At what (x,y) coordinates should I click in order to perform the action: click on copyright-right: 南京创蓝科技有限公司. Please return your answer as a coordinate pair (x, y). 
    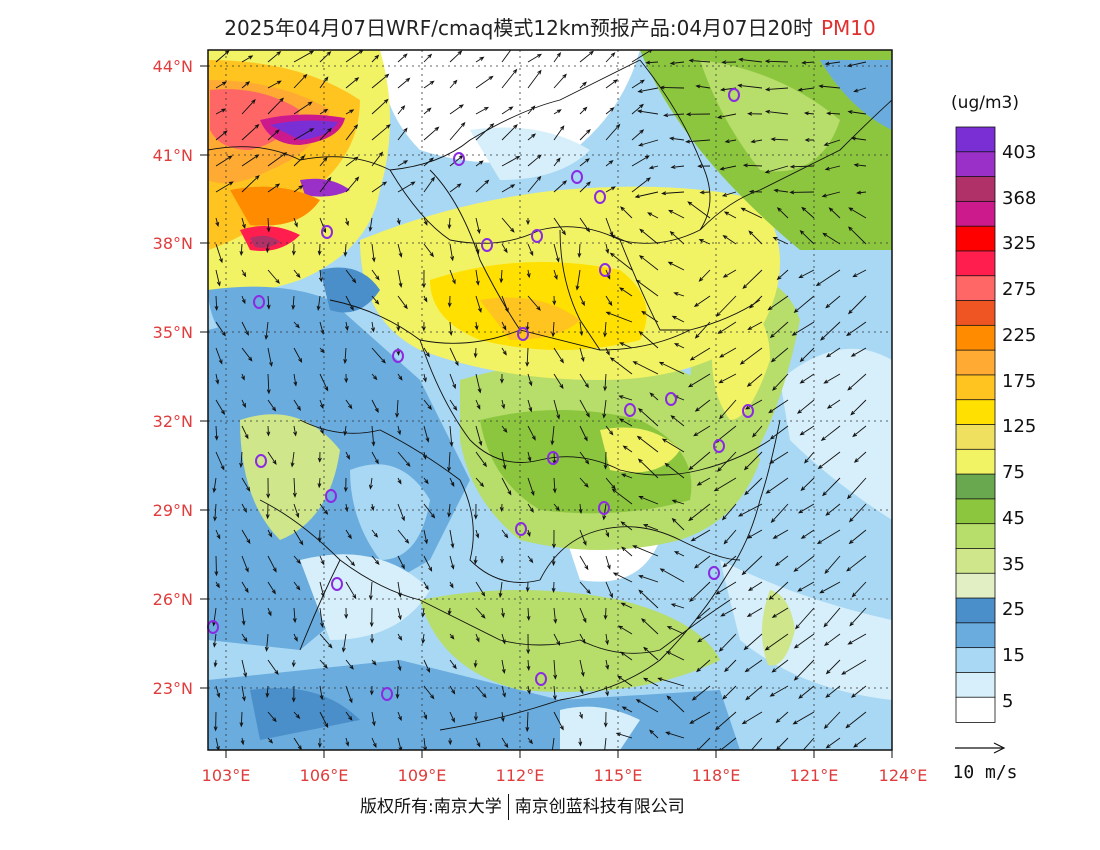
    Looking at the image, I should click on (599, 807).